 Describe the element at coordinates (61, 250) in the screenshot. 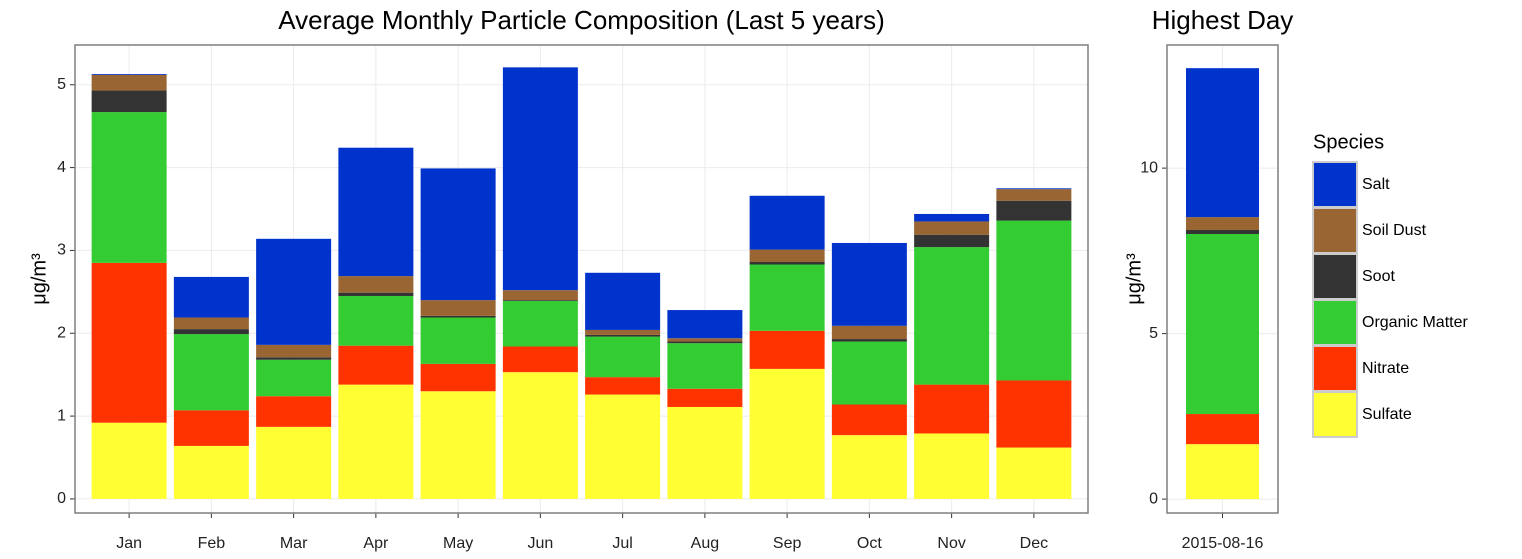

I see `y-tick-label: 3` at that location.